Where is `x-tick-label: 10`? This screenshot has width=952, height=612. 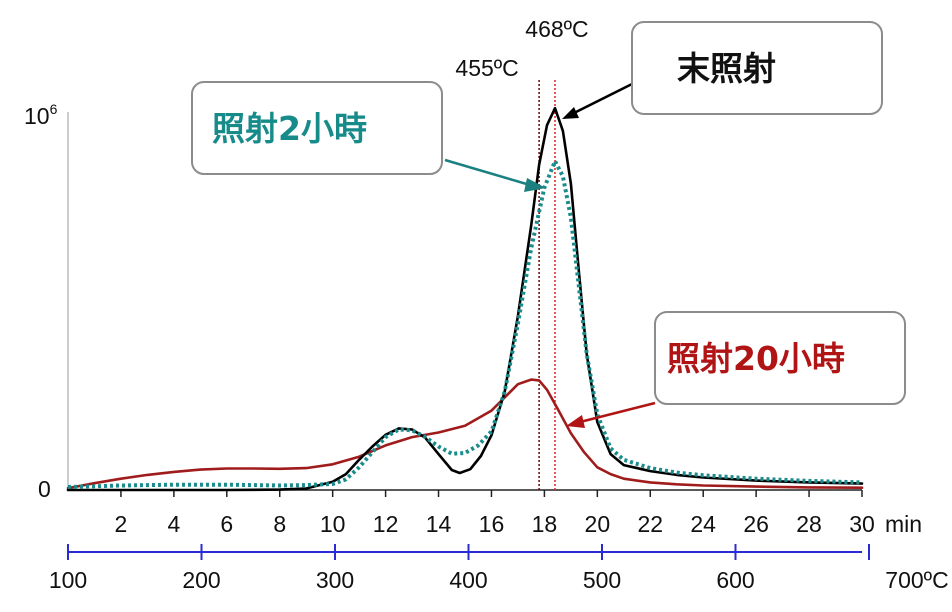
x-tick-label: 10 is located at coordinates (333, 524).